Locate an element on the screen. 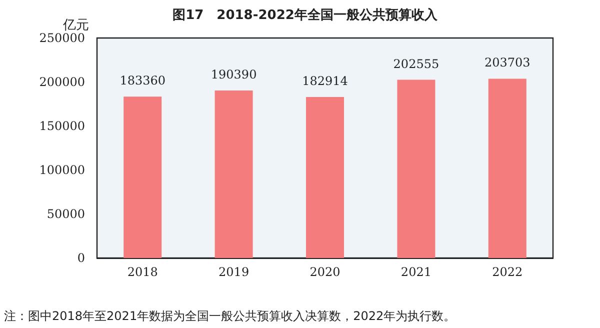 This screenshot has width=600, height=328. data-label: 203703 is located at coordinates (507, 63).